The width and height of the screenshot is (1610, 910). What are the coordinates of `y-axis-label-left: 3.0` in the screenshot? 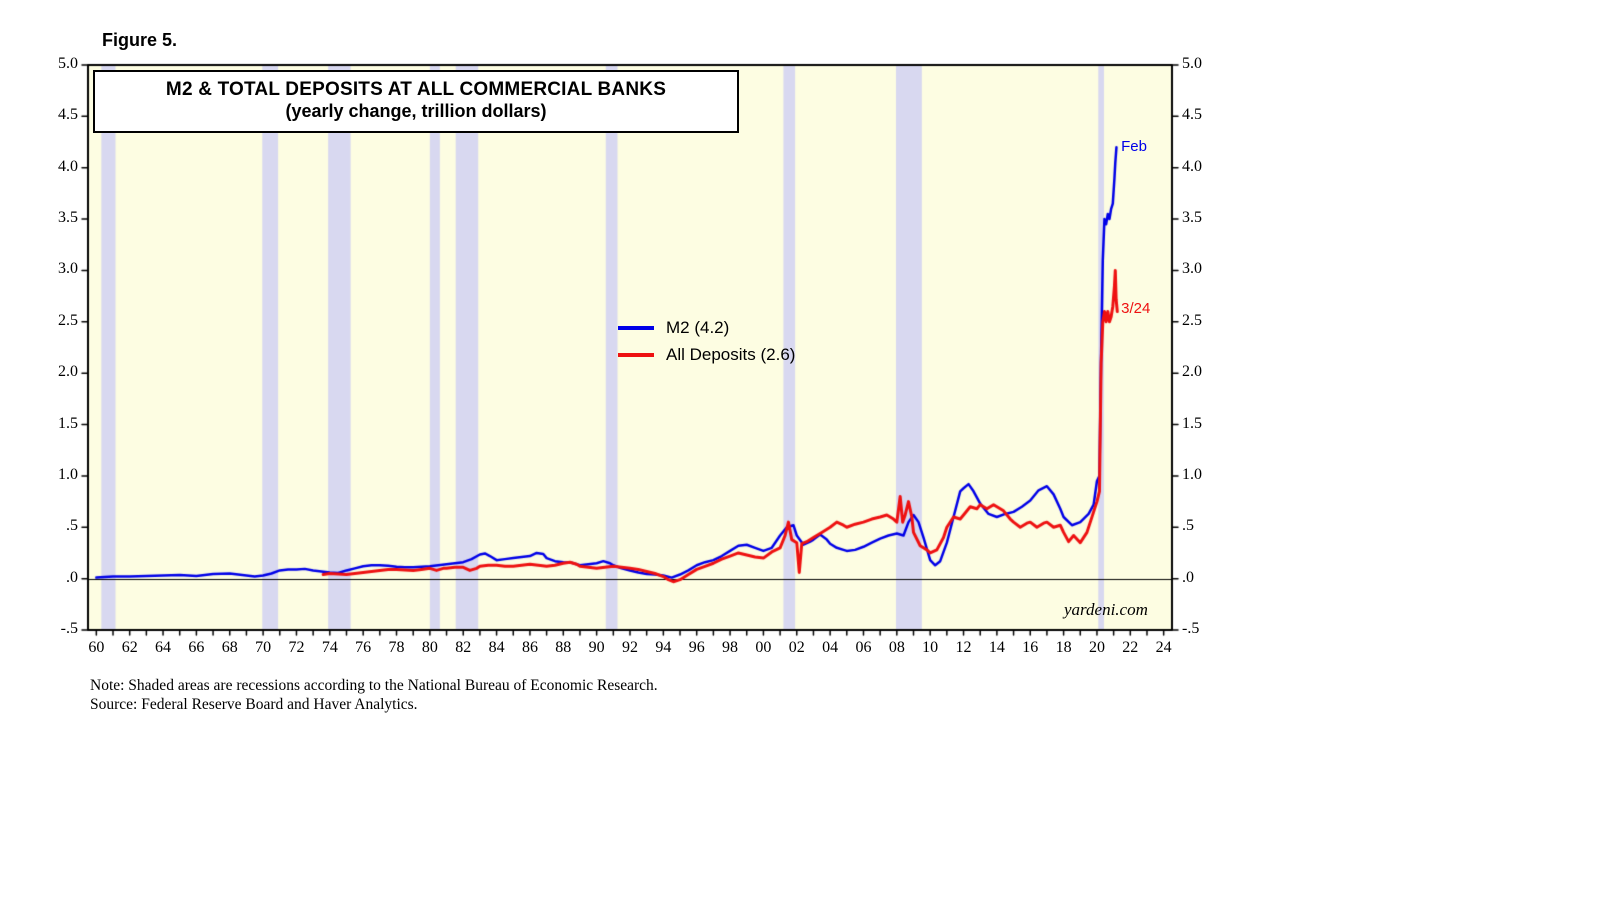 It's located at (68, 269).